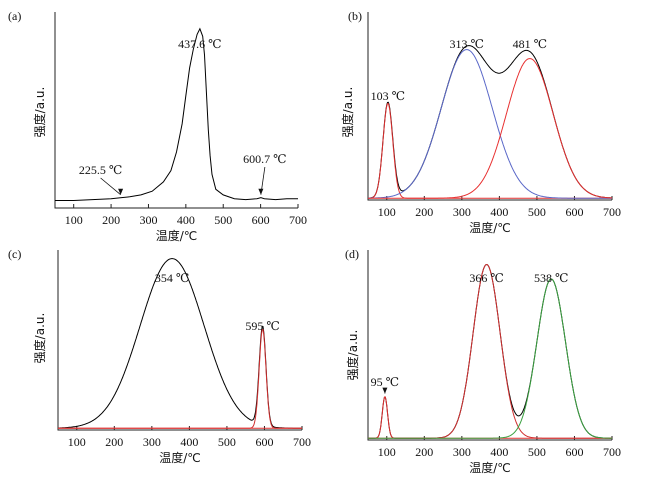 This screenshot has width=650, height=484. Describe the element at coordinates (199, 44) in the screenshot. I see `peak-annotation: 437.6 ℃` at that location.